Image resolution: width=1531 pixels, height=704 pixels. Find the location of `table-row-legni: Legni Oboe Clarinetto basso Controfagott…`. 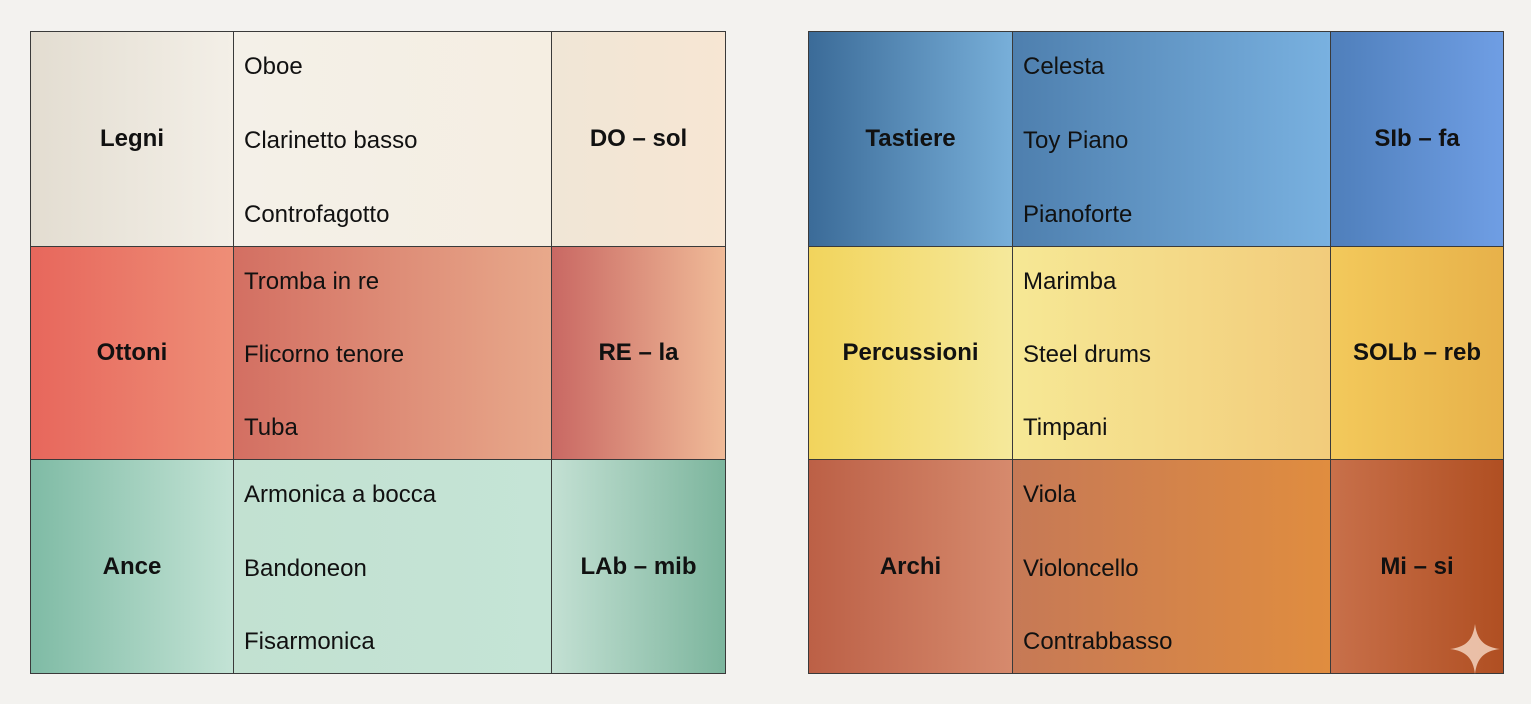

table-row-legni: Legni Oboe Clarinetto basso Controfagott… is located at coordinates (378, 139).